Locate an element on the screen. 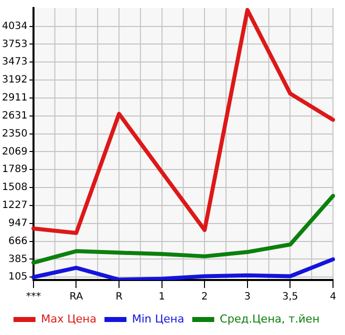 The width and height of the screenshot is (345, 335). y-tick-label: 2911 is located at coordinates (15, 98).